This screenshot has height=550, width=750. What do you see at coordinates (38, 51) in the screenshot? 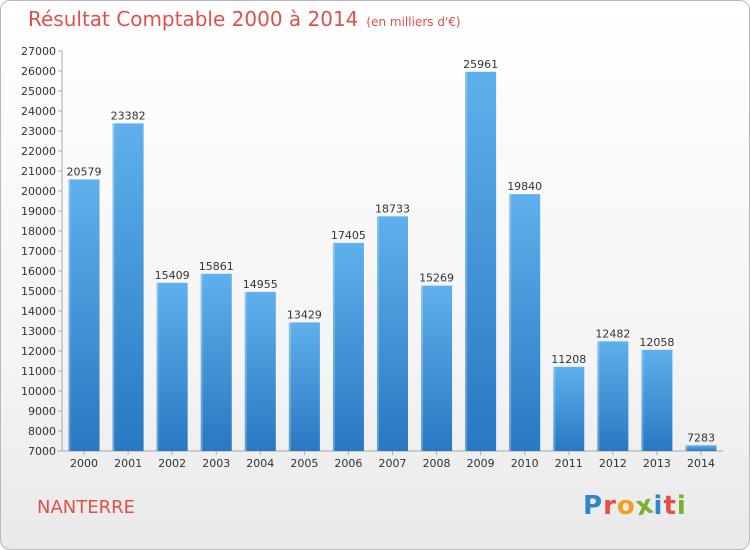
I see `y-tick-label: 27000` at bounding box center [38, 51].